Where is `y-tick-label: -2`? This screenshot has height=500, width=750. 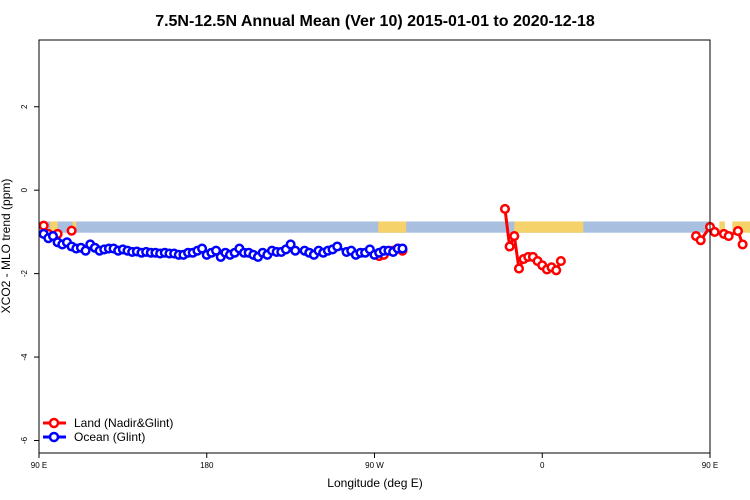
y-tick-label: -2 is located at coordinates (24, 274).